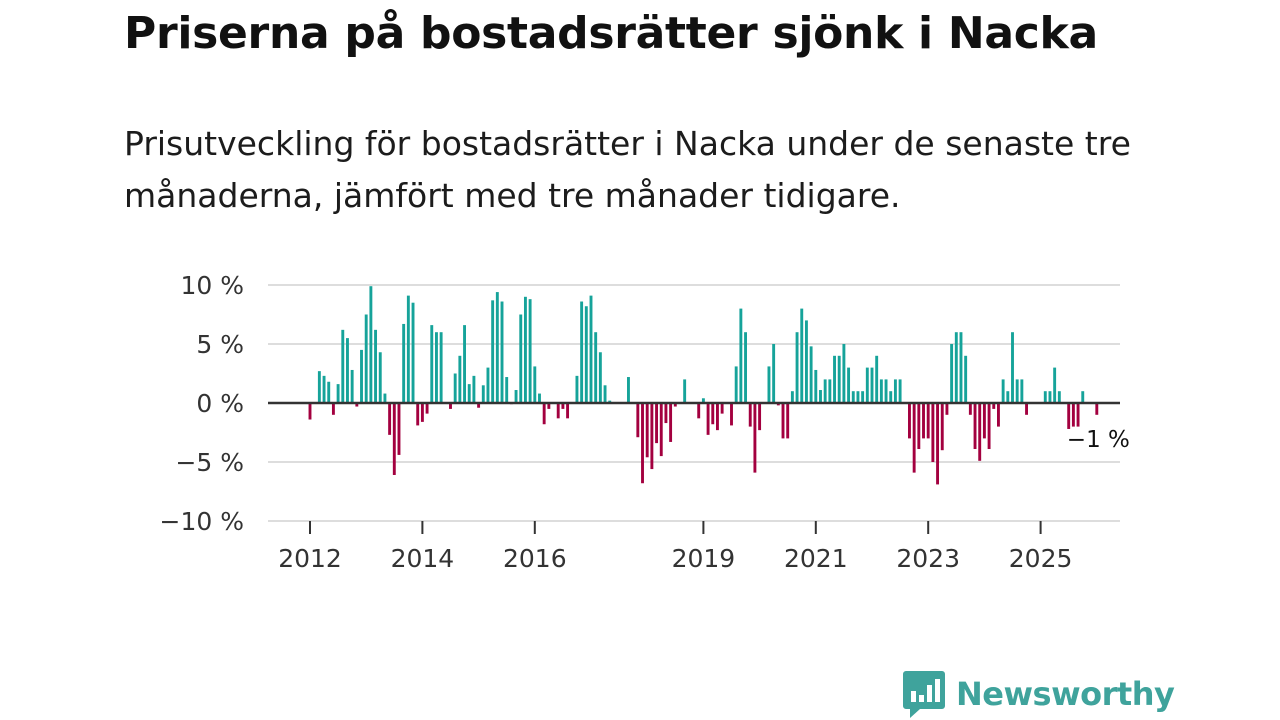 The width and height of the screenshot is (1280, 720). What do you see at coordinates (212, 285) in the screenshot?
I see `y-tick-label: 10 %` at bounding box center [212, 285].